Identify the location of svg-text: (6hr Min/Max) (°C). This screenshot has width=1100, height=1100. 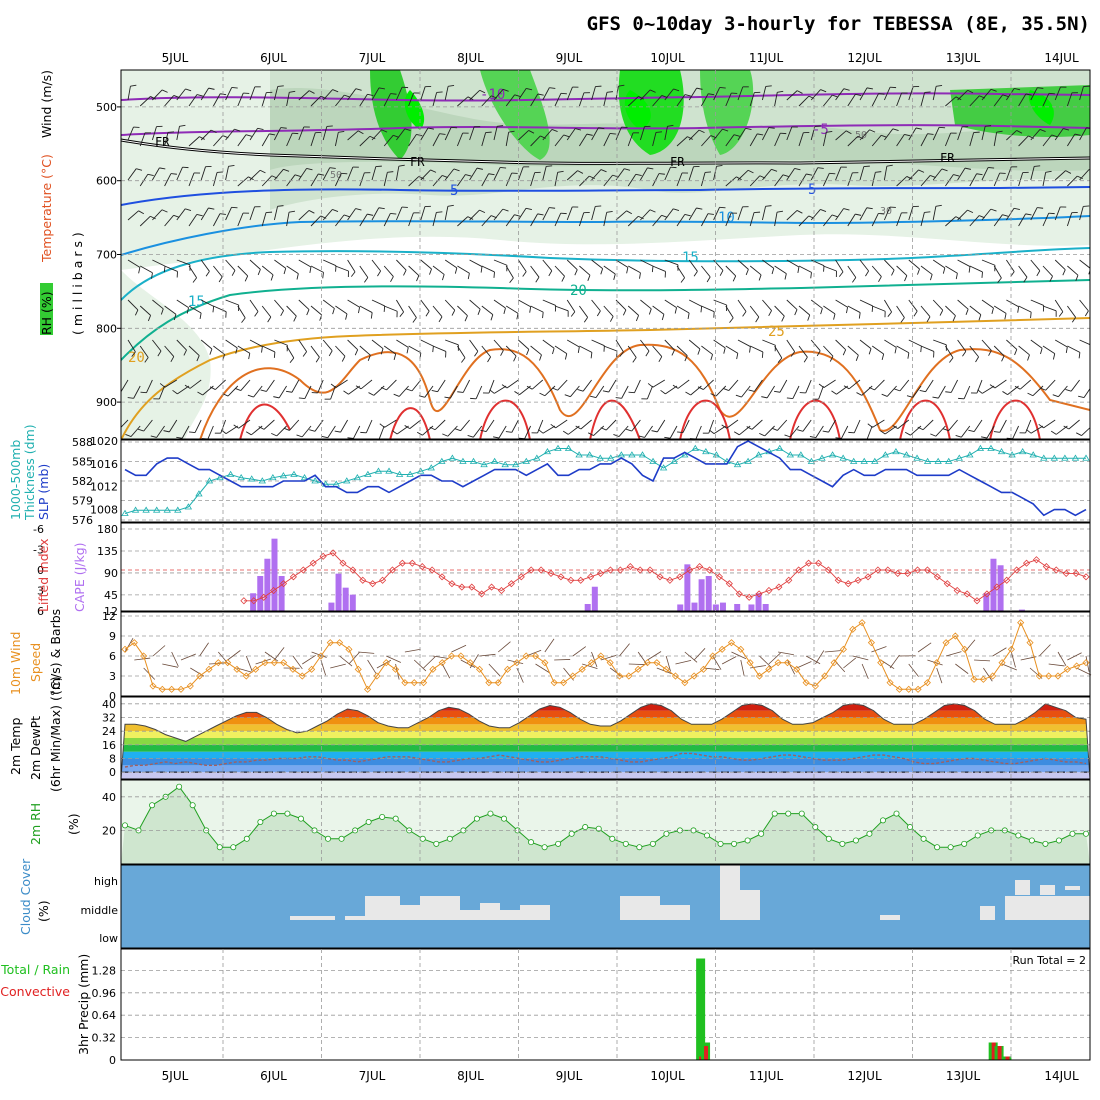
(55, 734).